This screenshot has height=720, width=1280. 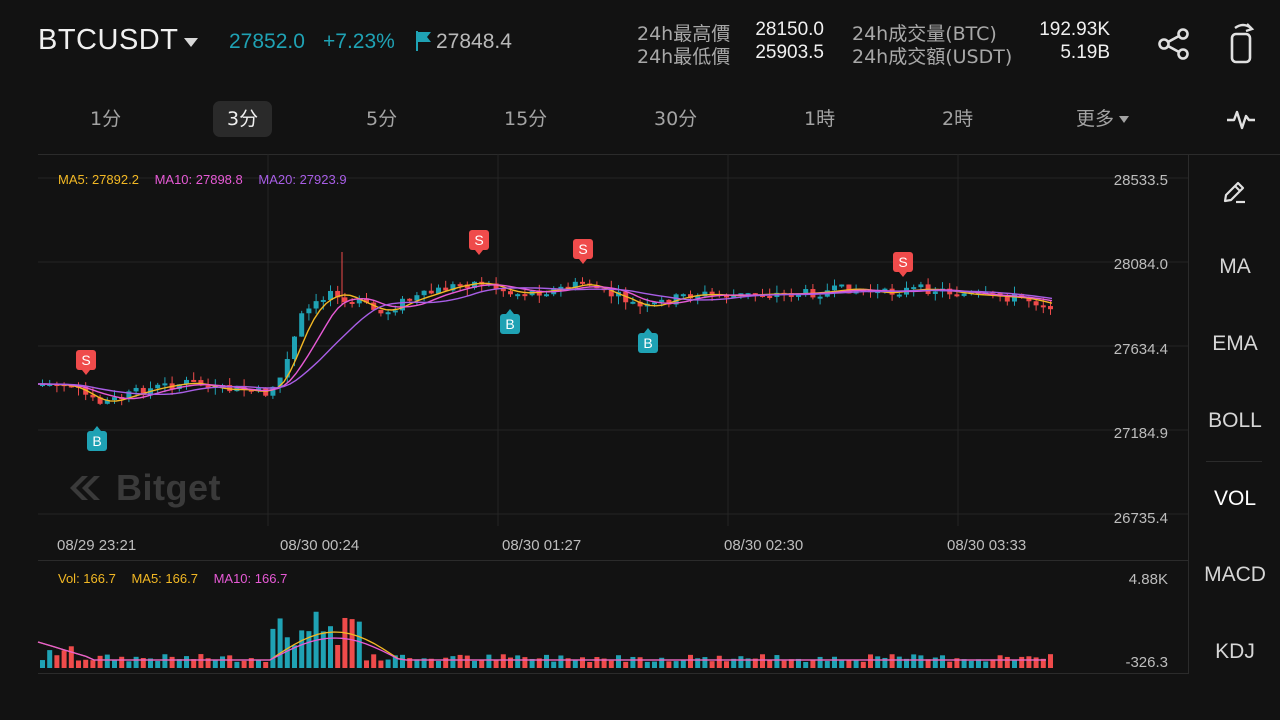 What do you see at coordinates (541, 646) in the screenshot?
I see `volume-ma5-line` at bounding box center [541, 646].